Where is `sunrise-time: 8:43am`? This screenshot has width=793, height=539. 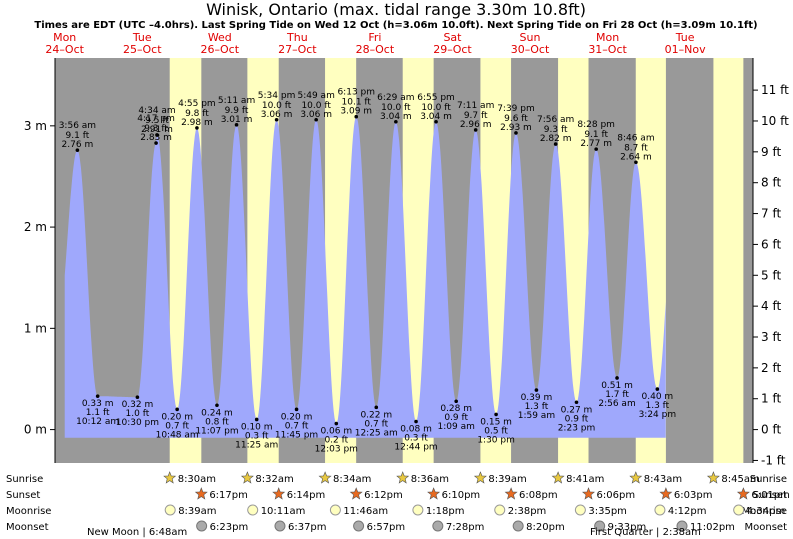
sunrise-time: 8:43am is located at coordinates (663, 479).